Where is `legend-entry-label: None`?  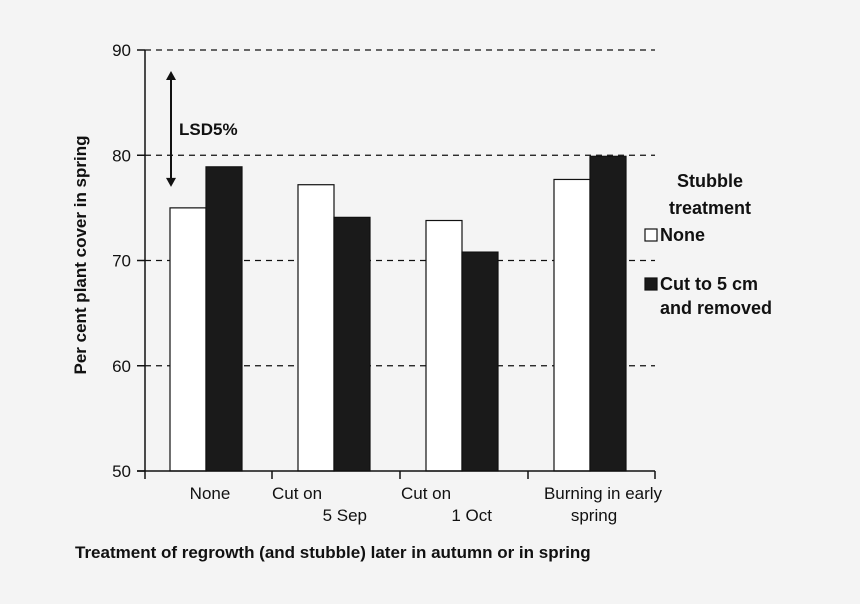
legend-entry-label: None is located at coordinates (682, 235).